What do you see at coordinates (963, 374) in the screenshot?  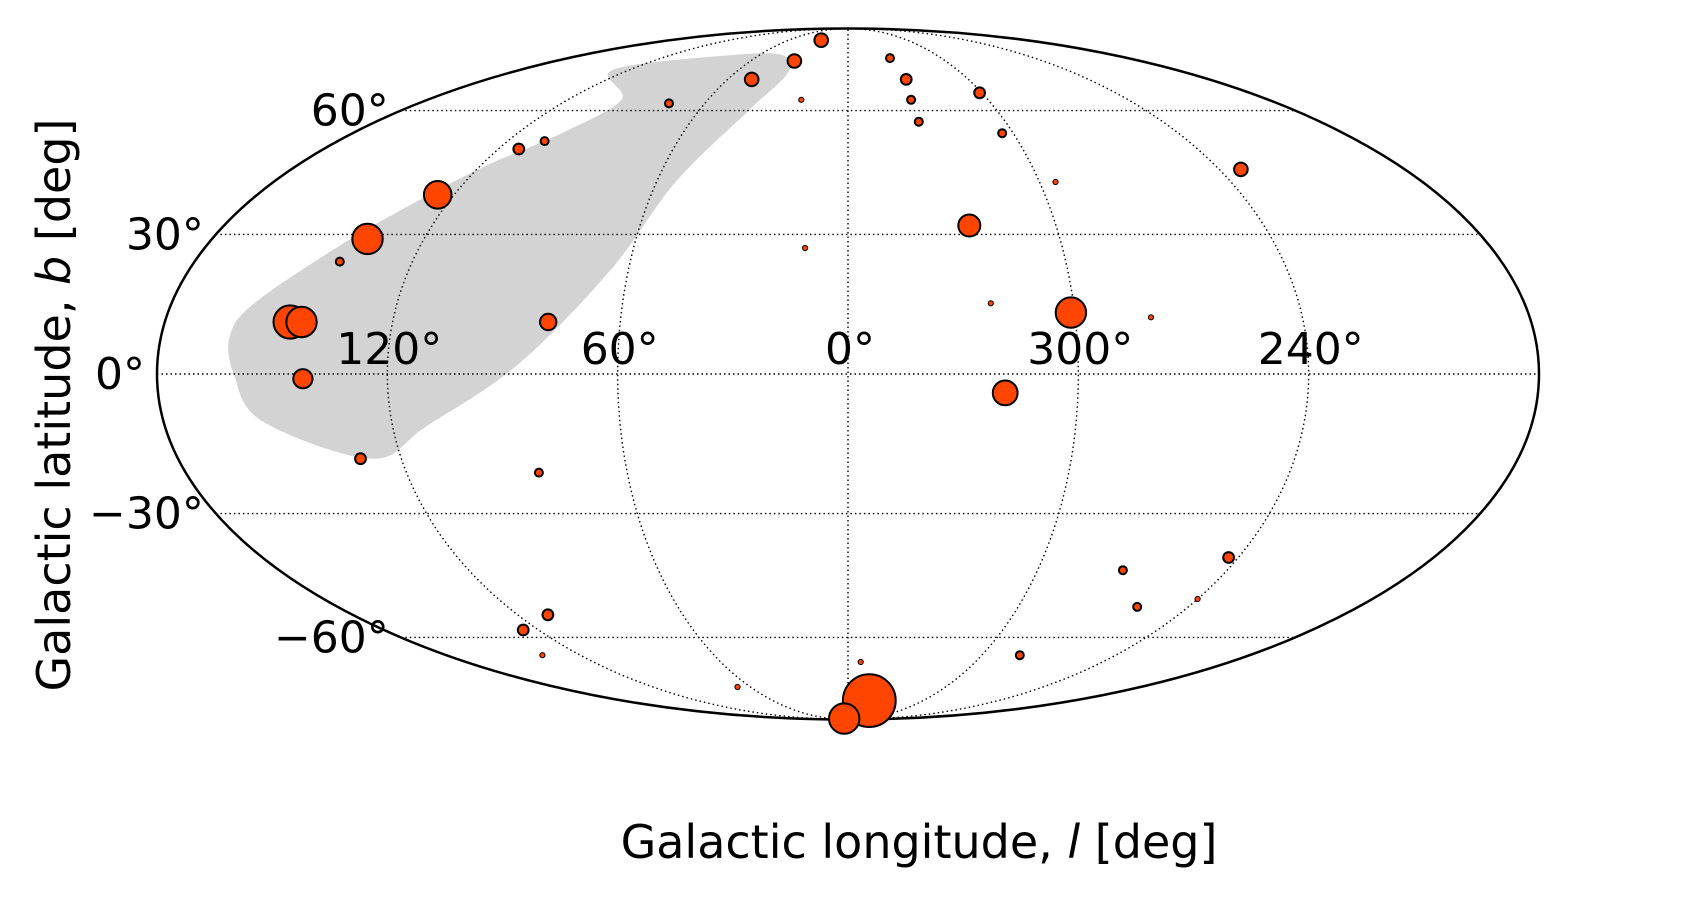 I see `meridian-gridline` at bounding box center [963, 374].